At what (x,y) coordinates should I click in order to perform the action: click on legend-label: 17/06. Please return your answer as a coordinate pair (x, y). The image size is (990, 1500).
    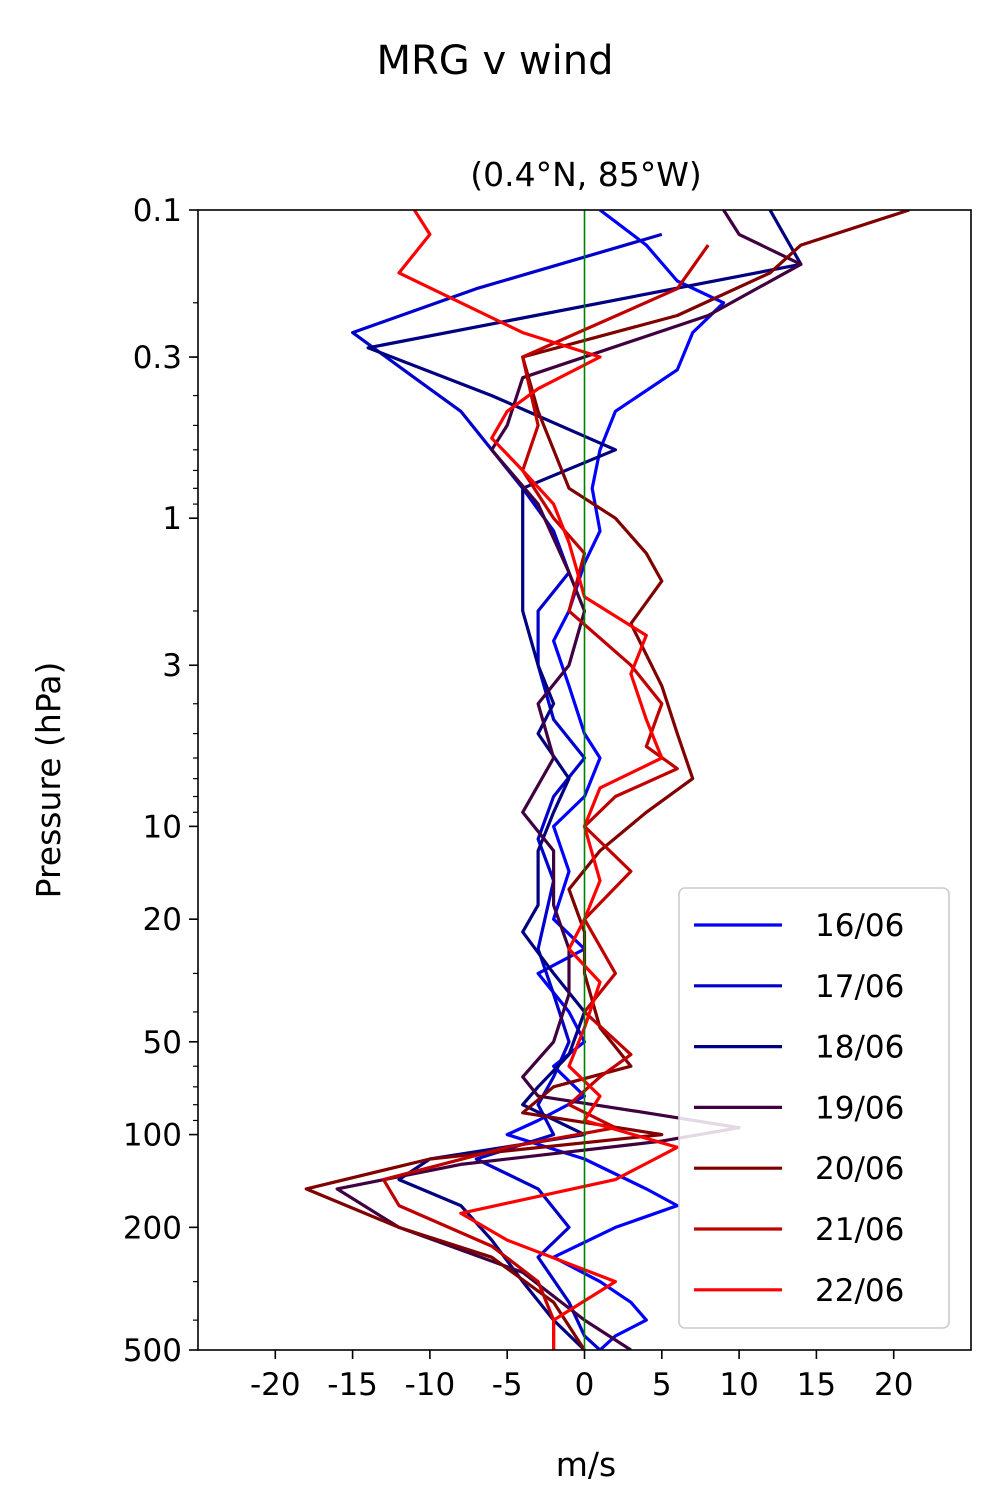
    Looking at the image, I should click on (859, 987).